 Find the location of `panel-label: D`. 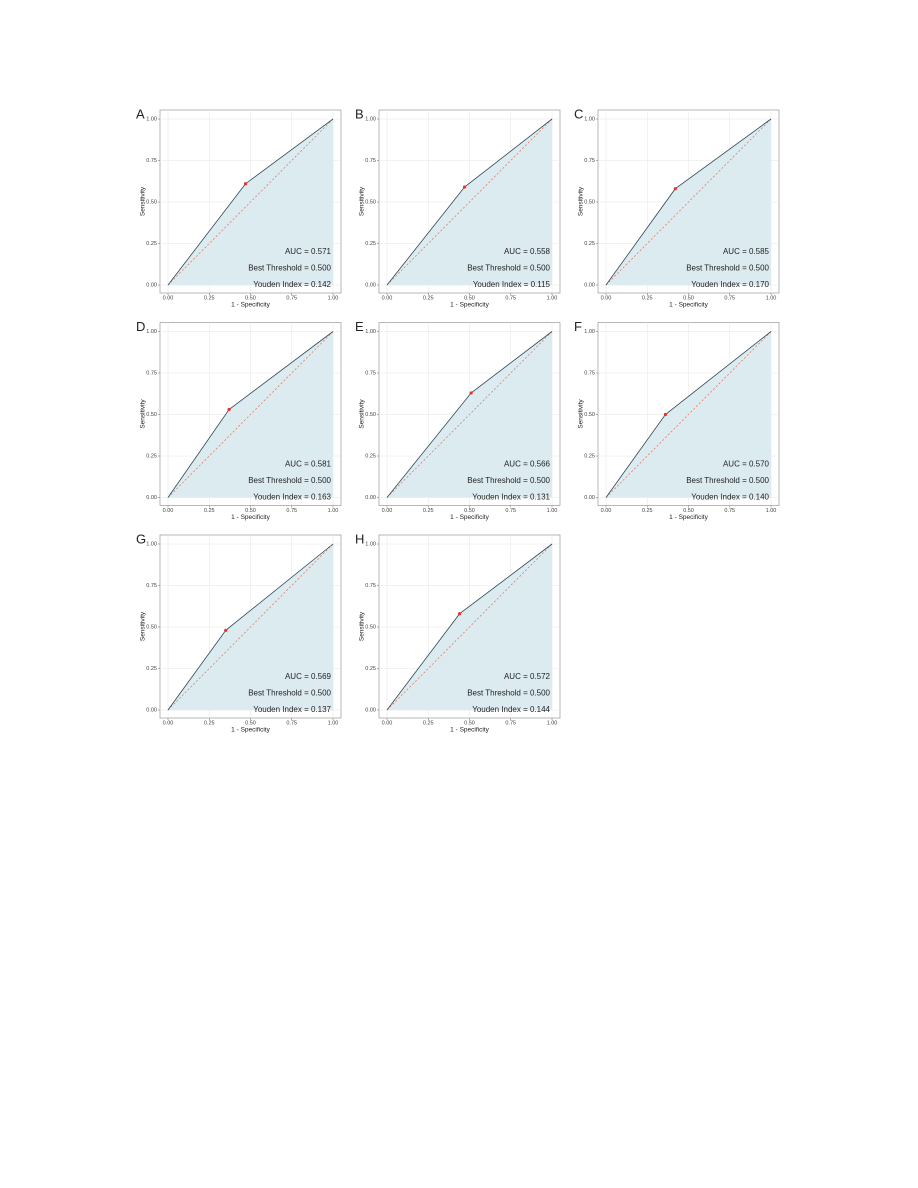

panel-label: D is located at coordinates (140, 326).